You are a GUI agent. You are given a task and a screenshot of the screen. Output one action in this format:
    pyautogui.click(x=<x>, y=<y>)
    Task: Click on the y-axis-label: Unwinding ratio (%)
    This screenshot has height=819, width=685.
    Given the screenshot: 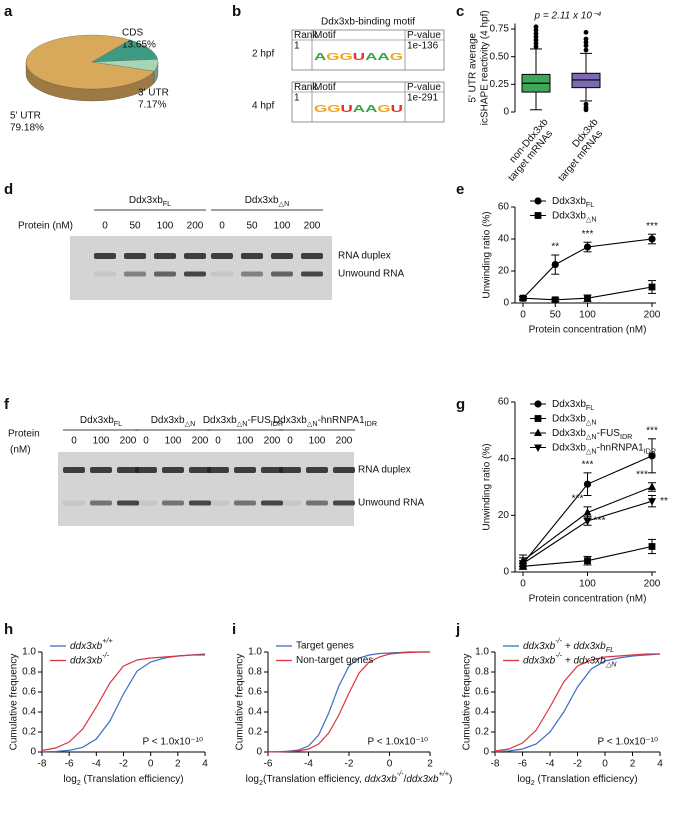 What is the action you would take?
    pyautogui.click(x=487, y=254)
    